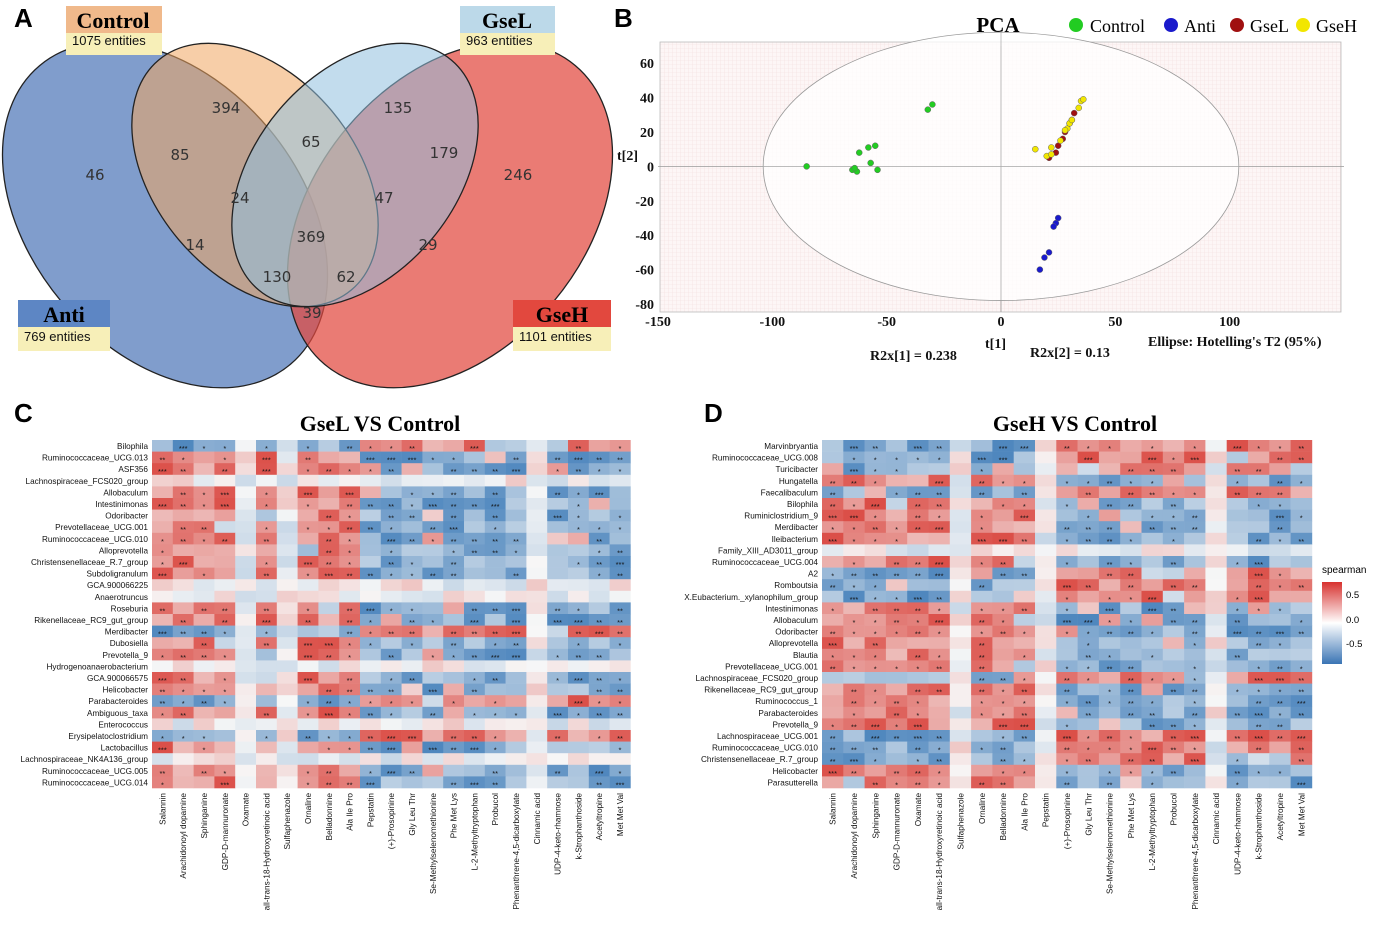 The image size is (1384, 938). I want to click on venn-region-anti-gsel-gseh: 130, so click(277, 277).